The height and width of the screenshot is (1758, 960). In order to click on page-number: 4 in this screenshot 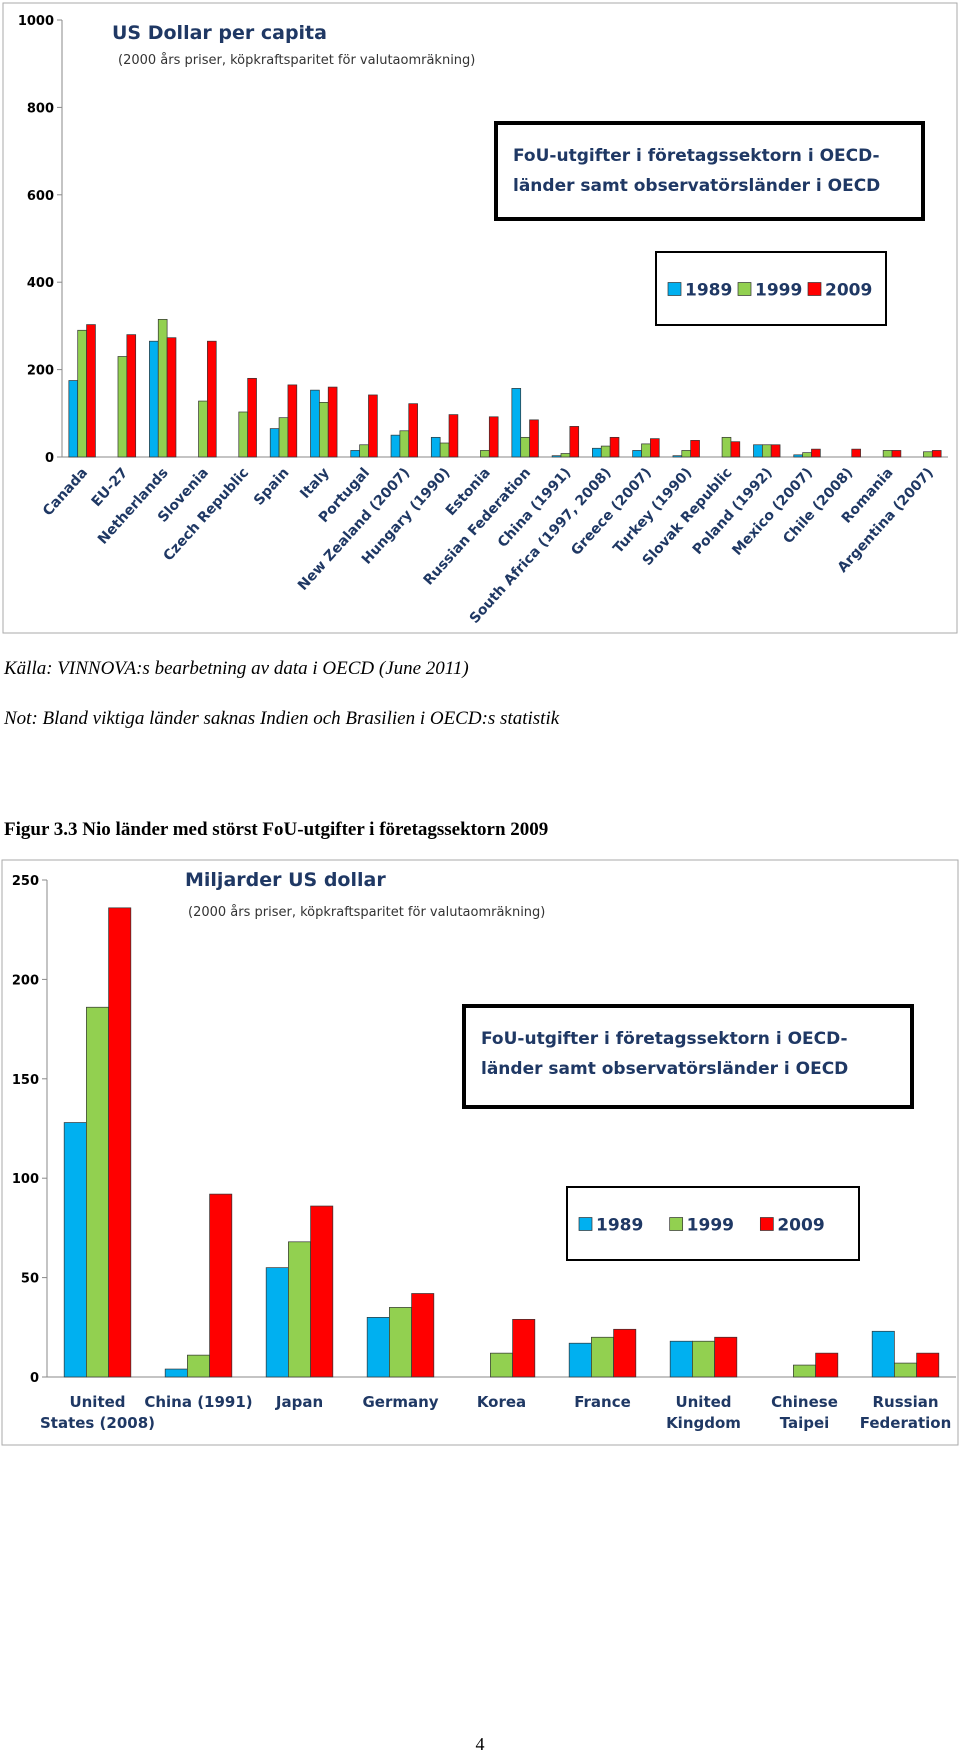, I will do `click(480, 1744)`.